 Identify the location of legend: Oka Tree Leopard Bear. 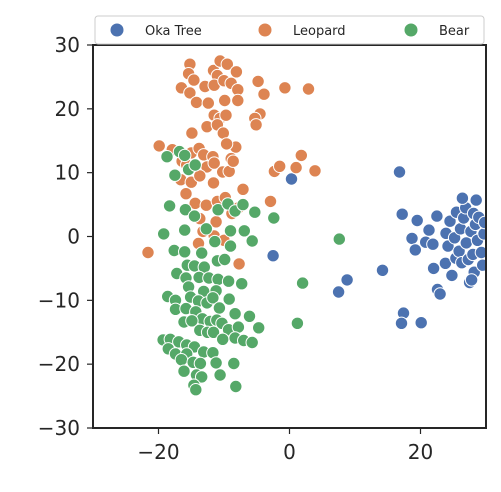
(289, 30).